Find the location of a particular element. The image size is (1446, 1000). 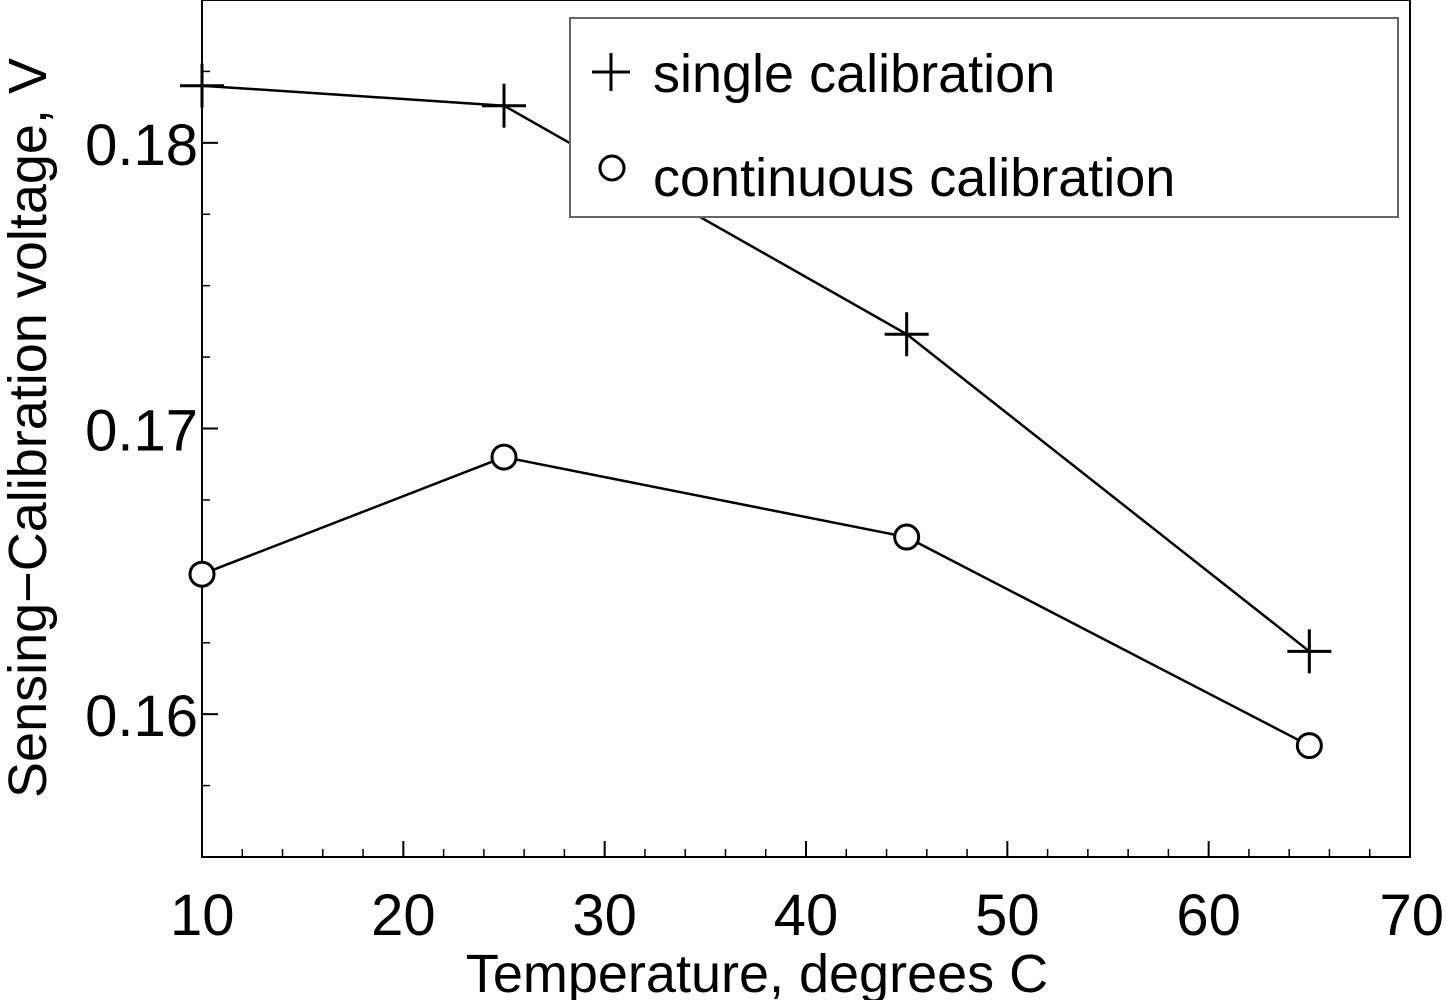

x-tick-label: 40 is located at coordinates (806, 915).